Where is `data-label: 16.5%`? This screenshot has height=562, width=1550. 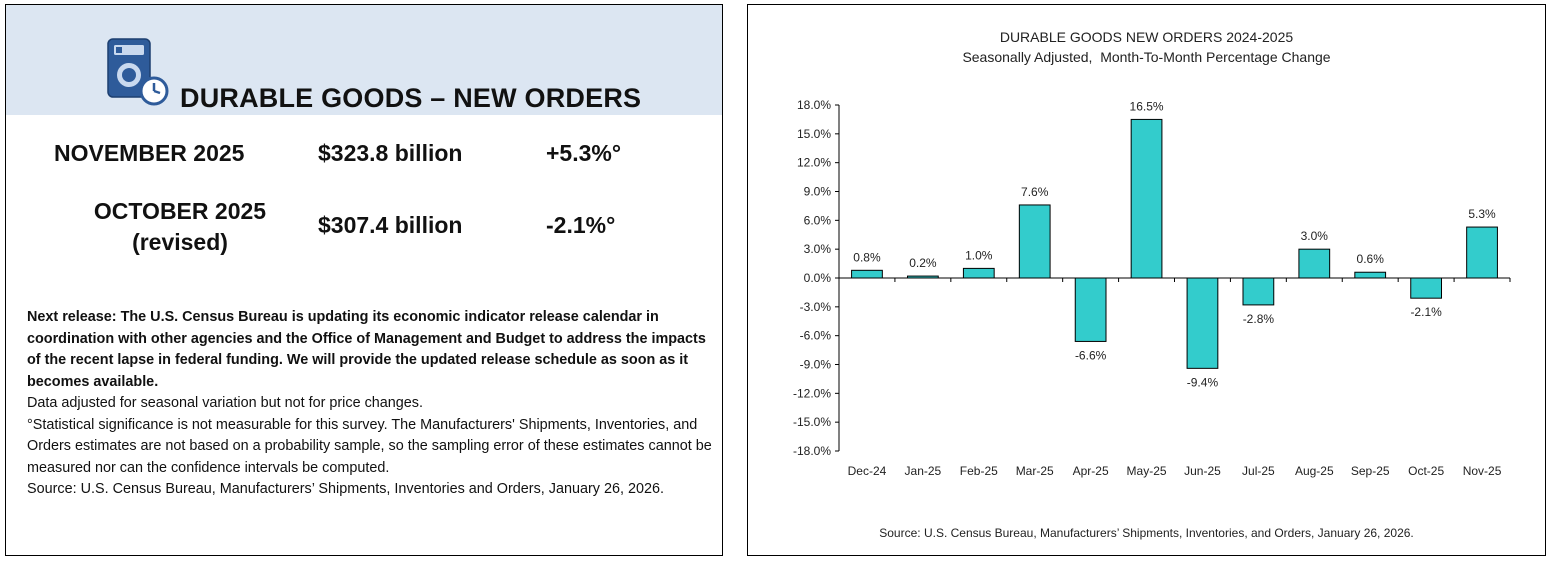 data-label: 16.5% is located at coordinates (1147, 106).